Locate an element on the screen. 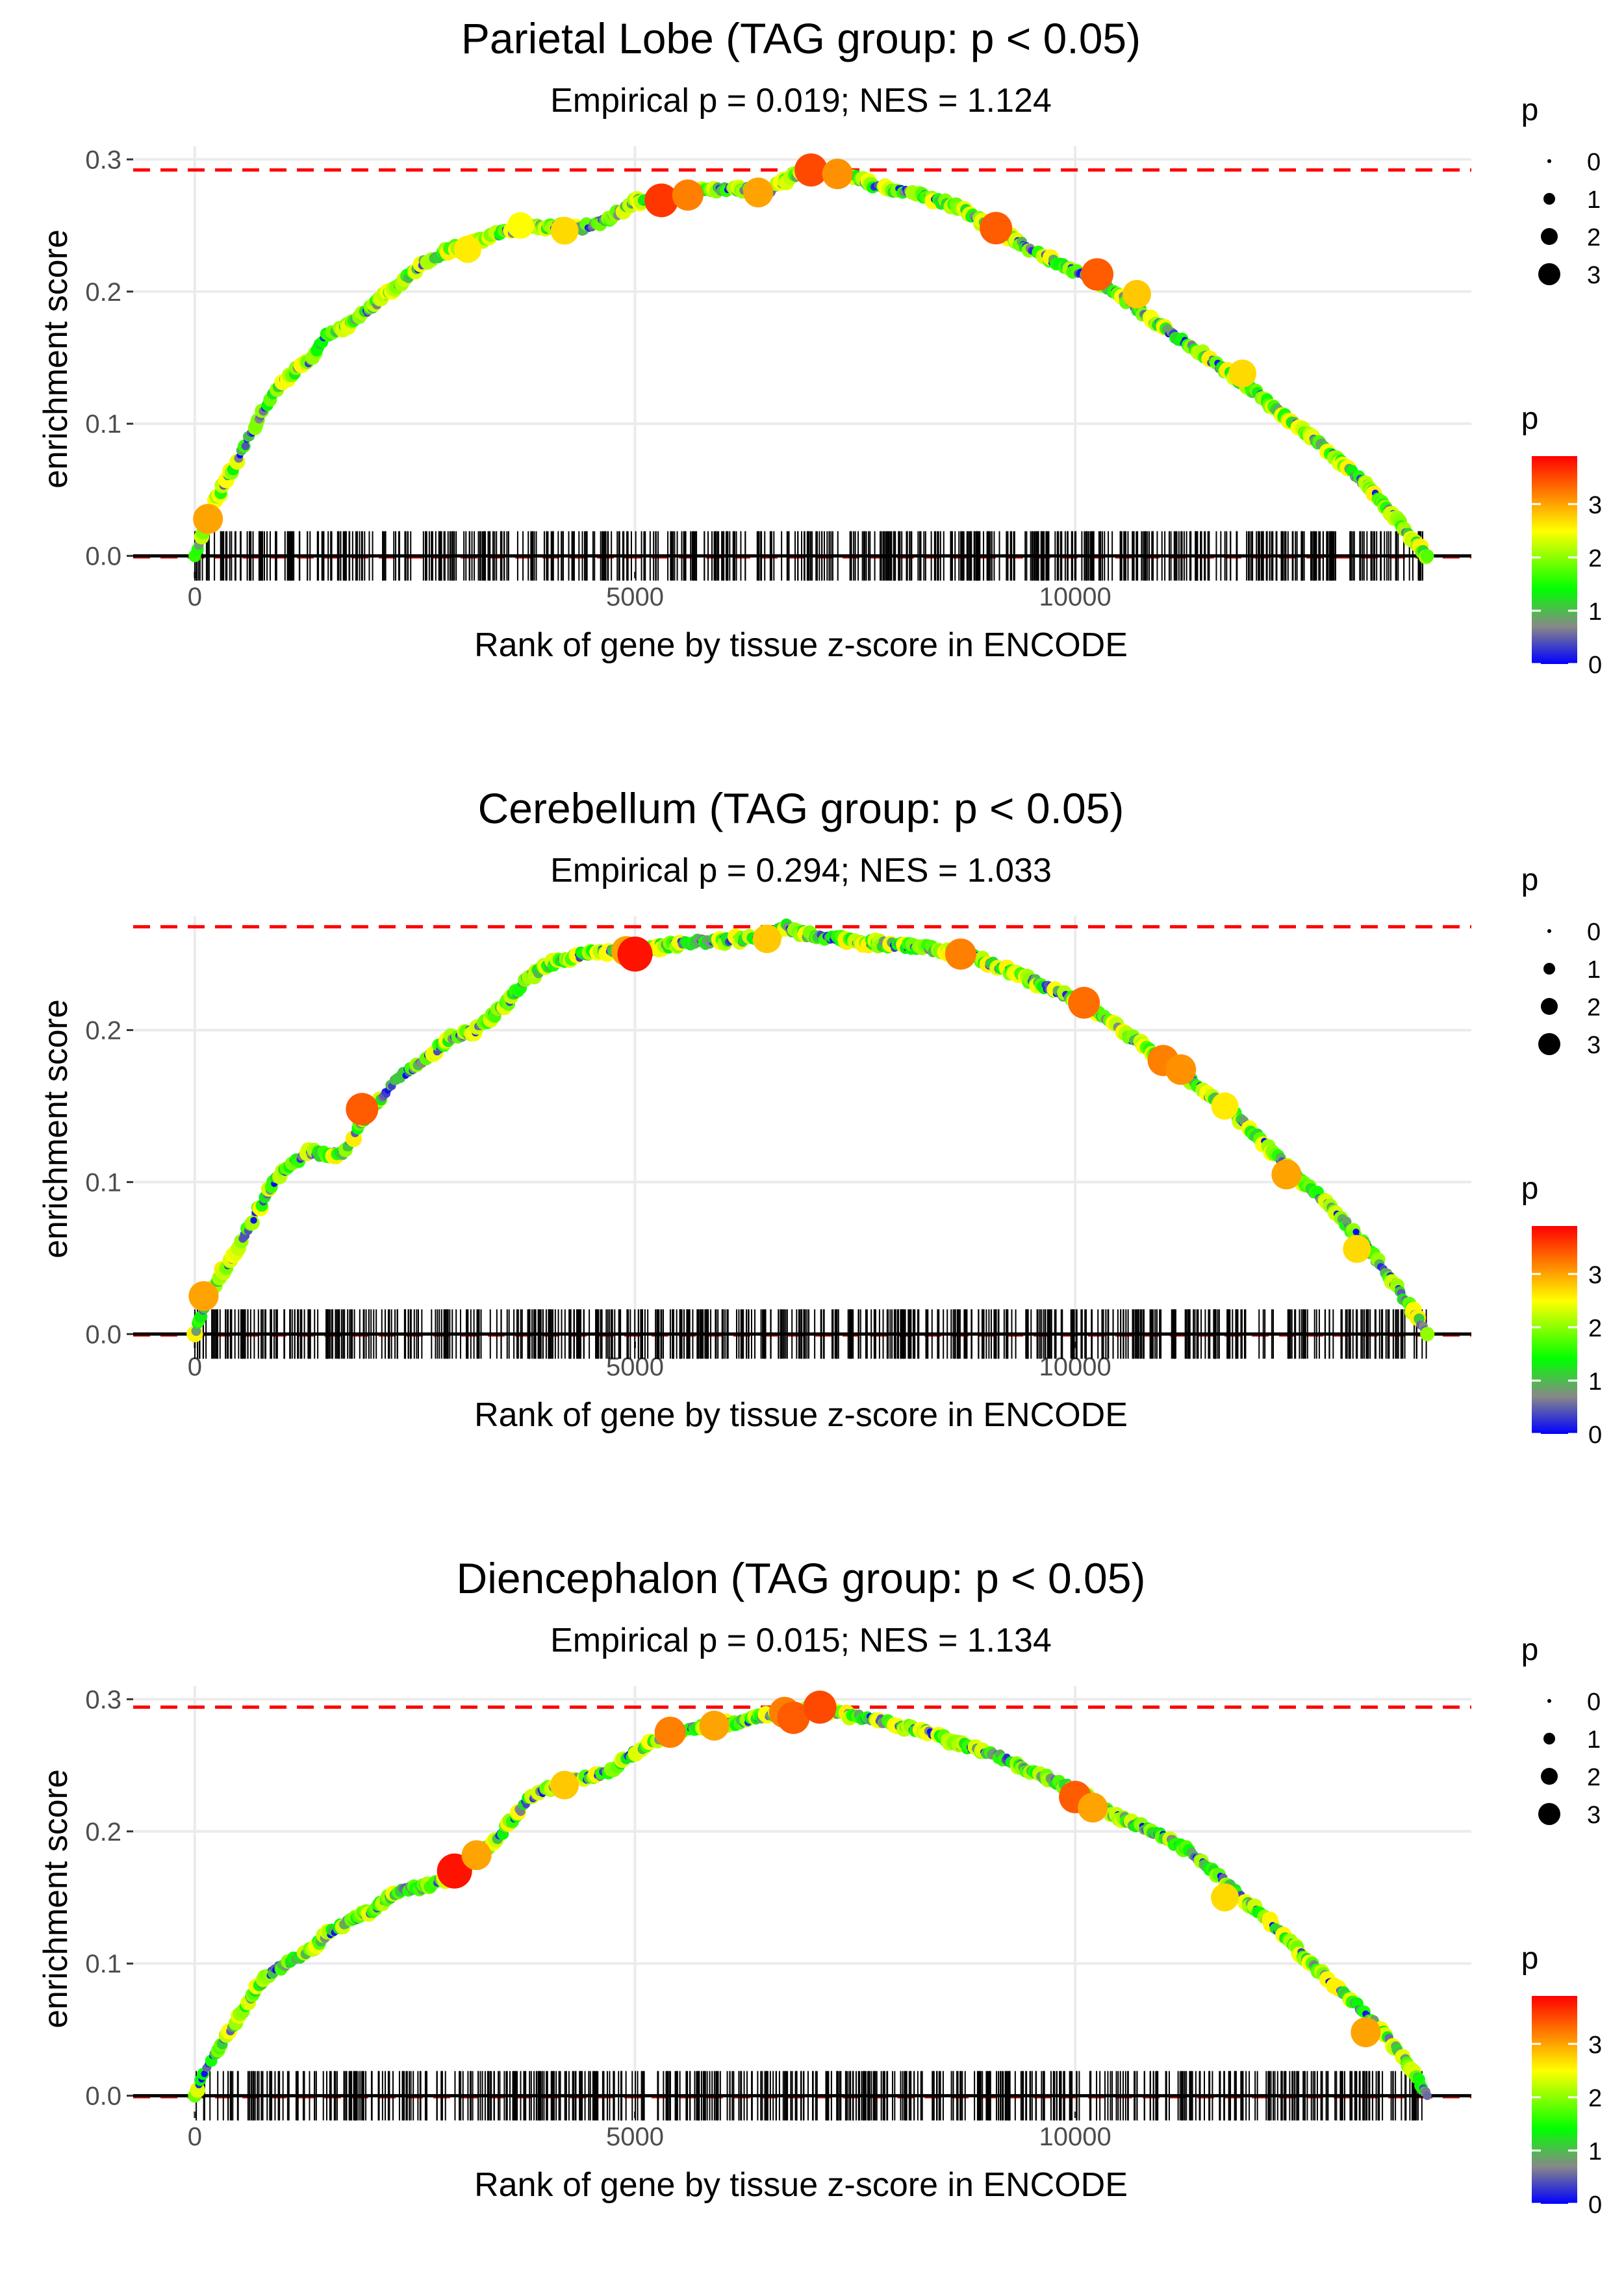  chart-title: Parietal Lobe (TAG group: p < 0.05) is located at coordinates (801, 38).